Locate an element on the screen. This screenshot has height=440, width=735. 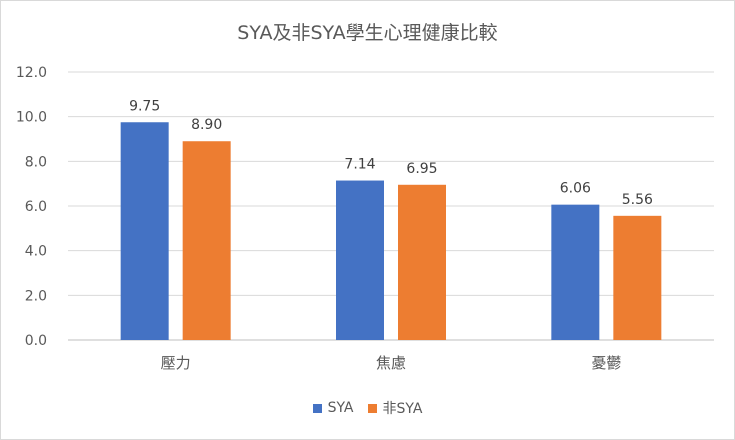
y-tick-label: 4.0 is located at coordinates (36, 252).